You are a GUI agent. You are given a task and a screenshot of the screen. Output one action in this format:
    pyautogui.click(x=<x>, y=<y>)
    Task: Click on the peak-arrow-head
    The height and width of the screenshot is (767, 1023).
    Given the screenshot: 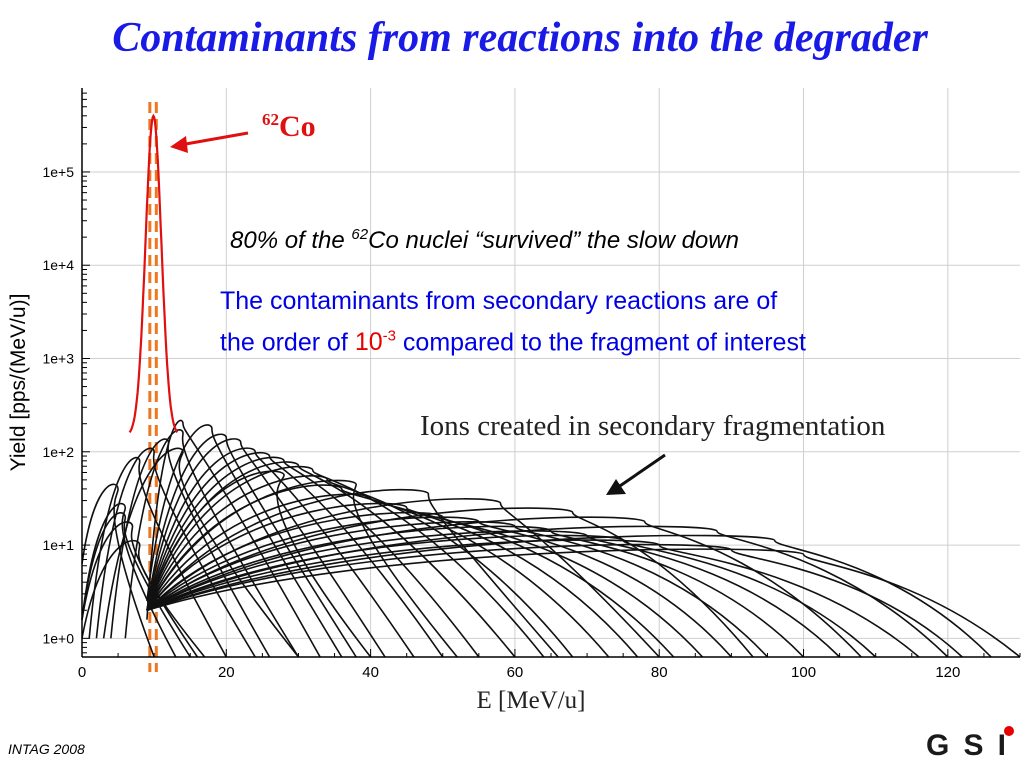 What is the action you would take?
    pyautogui.click(x=179, y=144)
    